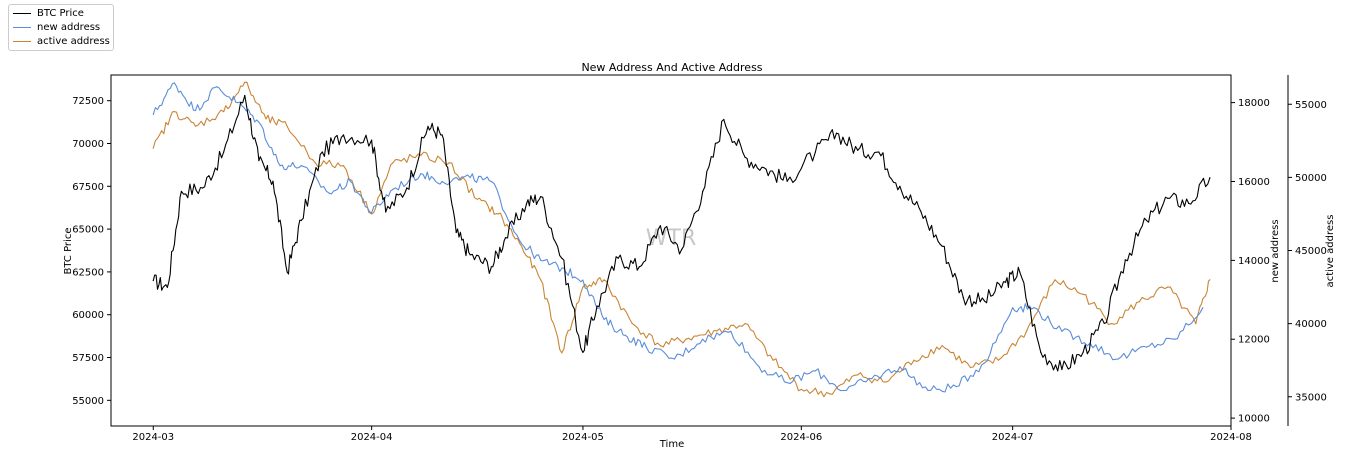 This screenshot has height=457, width=1351. Describe the element at coordinates (1254, 340) in the screenshot. I see `right1-y-tick-label: 12000` at that location.